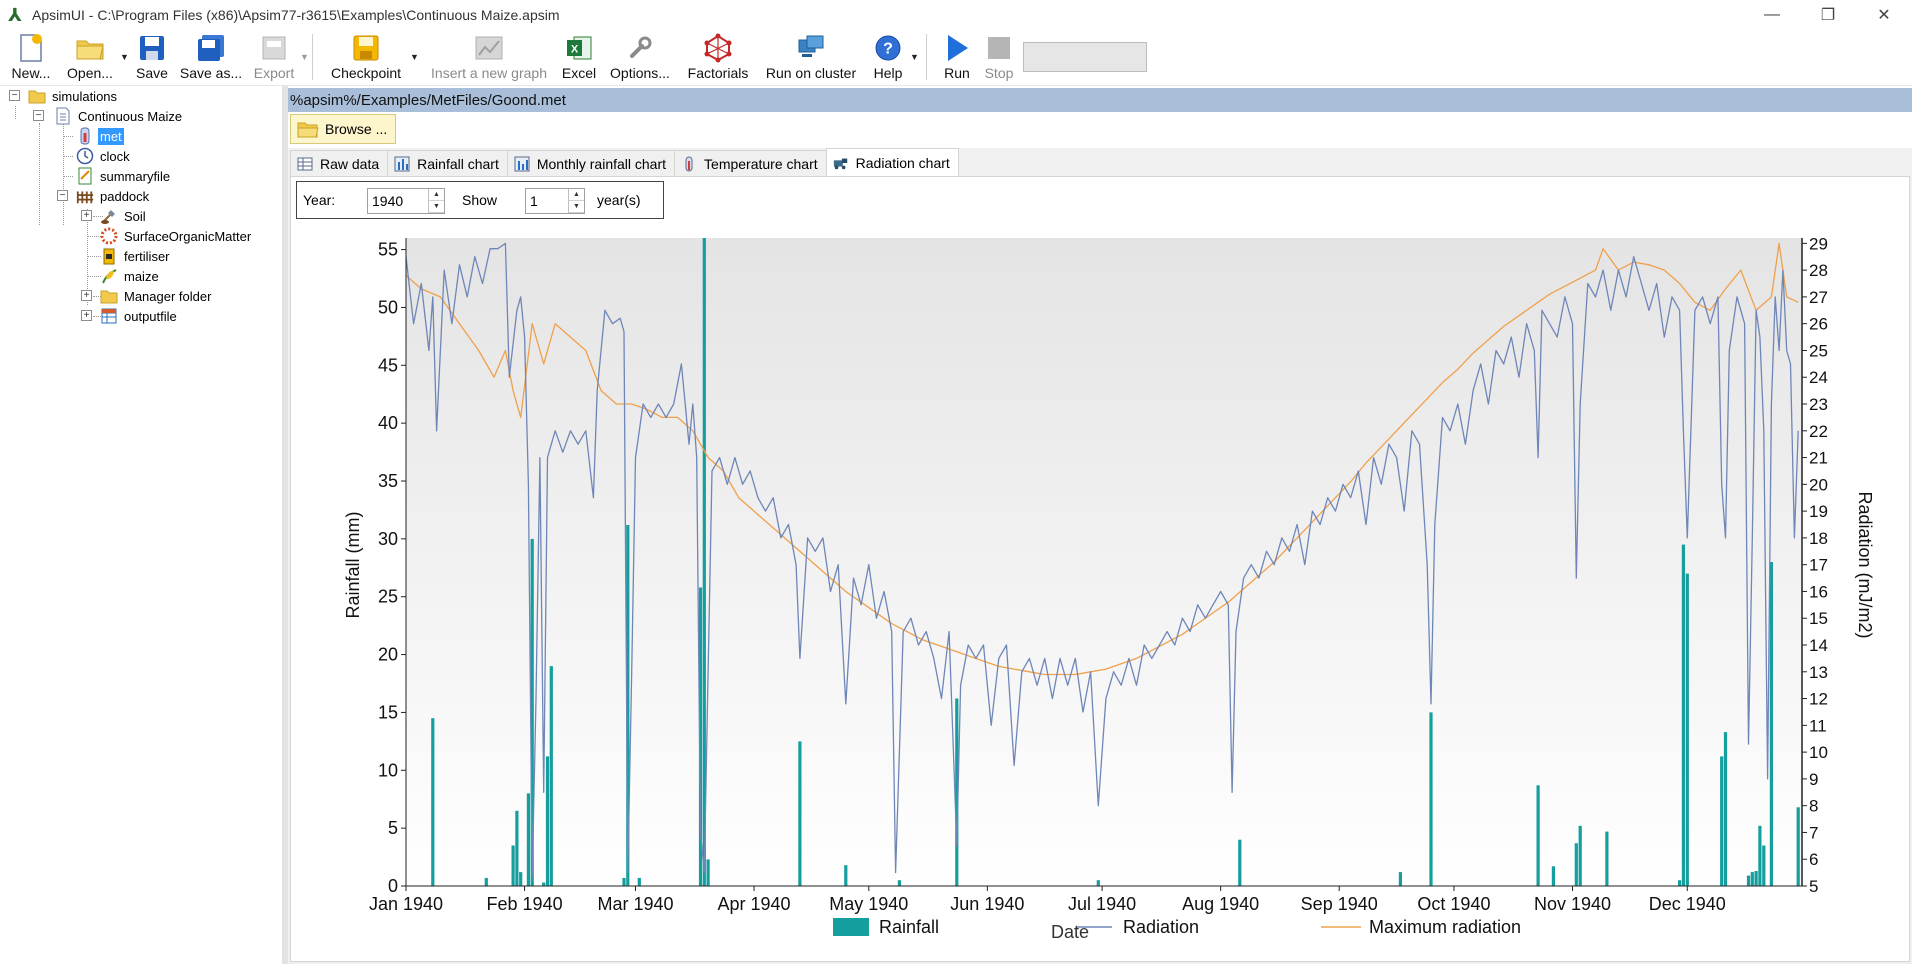 This screenshot has height=964, width=1912. I want to click on y-tick-label: 15, so click(388, 712).